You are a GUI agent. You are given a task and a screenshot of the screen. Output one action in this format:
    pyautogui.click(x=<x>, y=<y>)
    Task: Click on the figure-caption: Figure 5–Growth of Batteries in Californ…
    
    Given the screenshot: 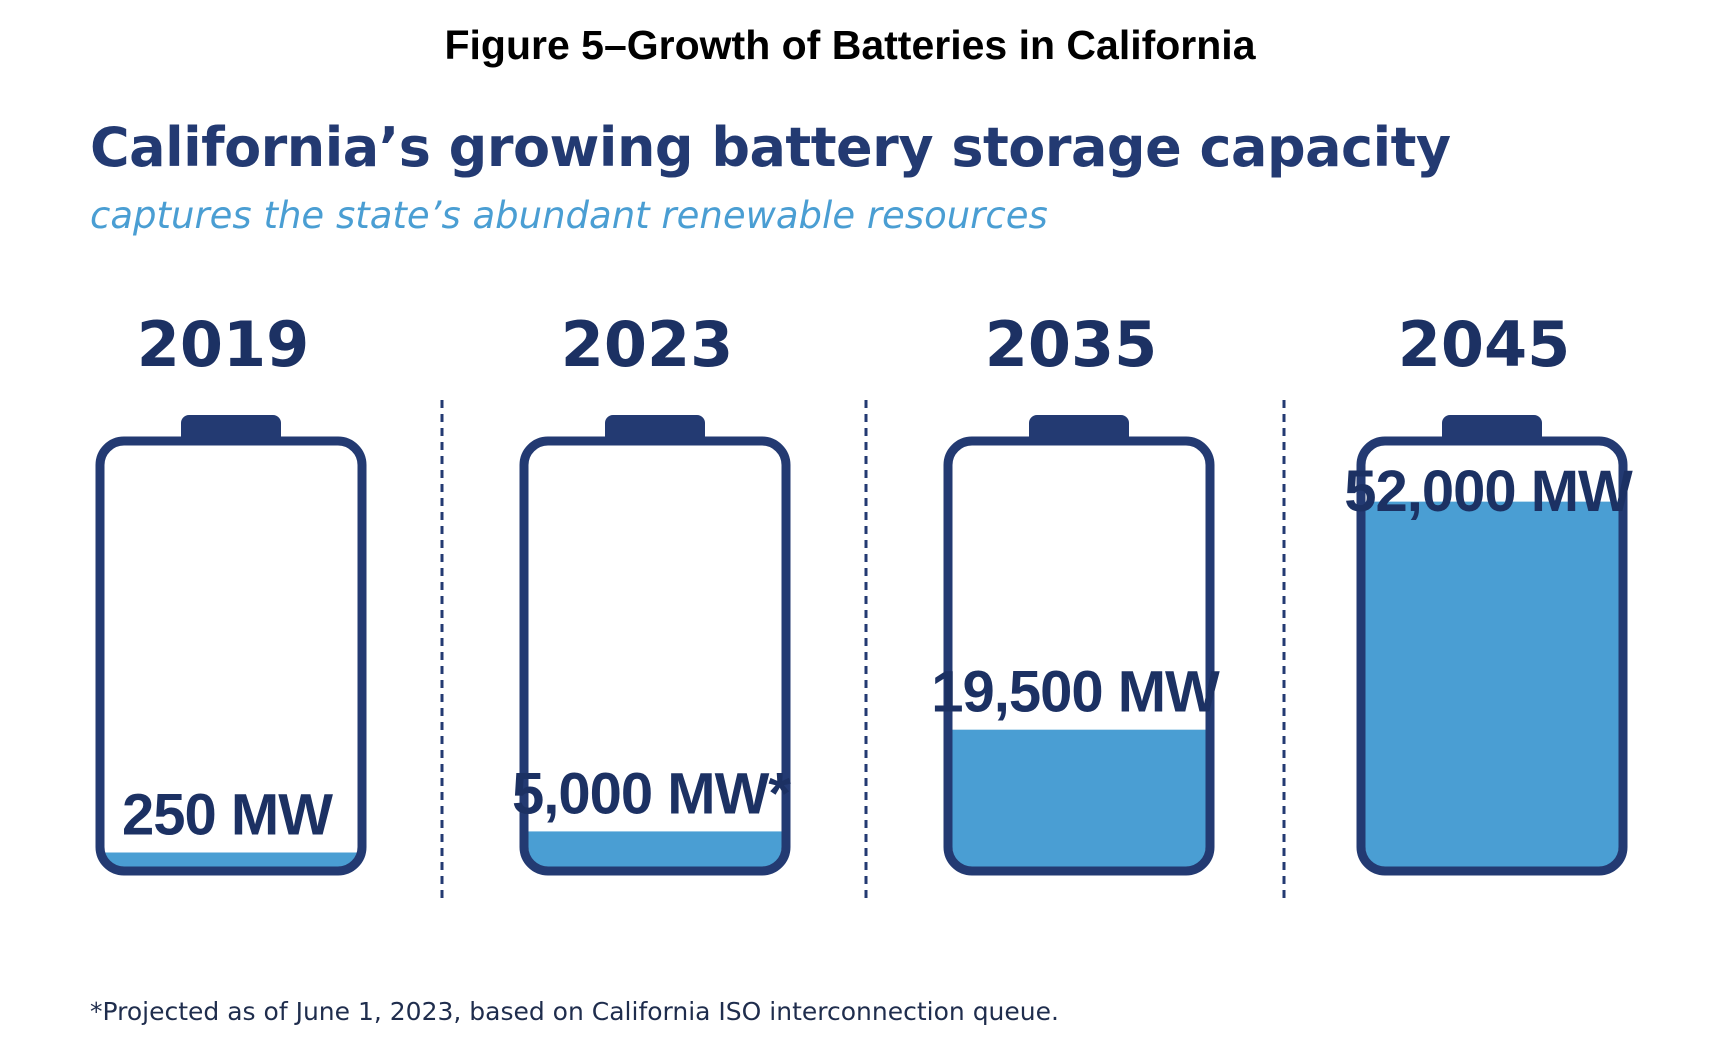 What is the action you would take?
    pyautogui.click(x=850, y=45)
    